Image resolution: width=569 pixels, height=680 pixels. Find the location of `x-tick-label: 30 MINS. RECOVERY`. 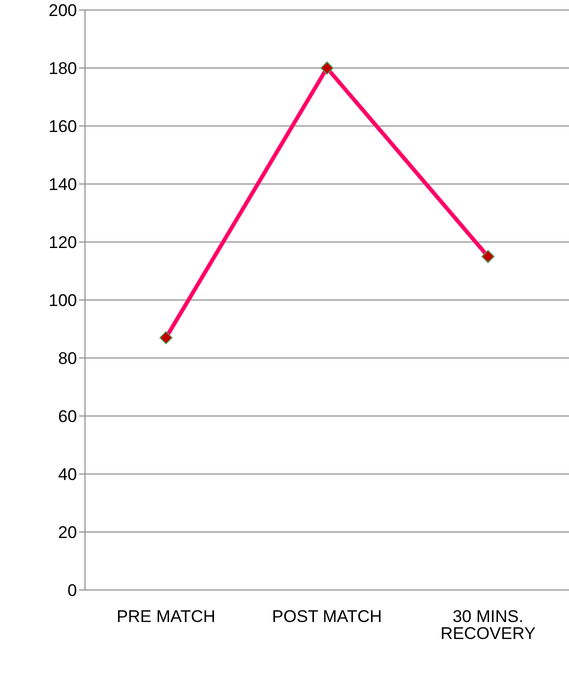

x-tick-label: 30 MINS. RECOVERY is located at coordinates (488, 625).